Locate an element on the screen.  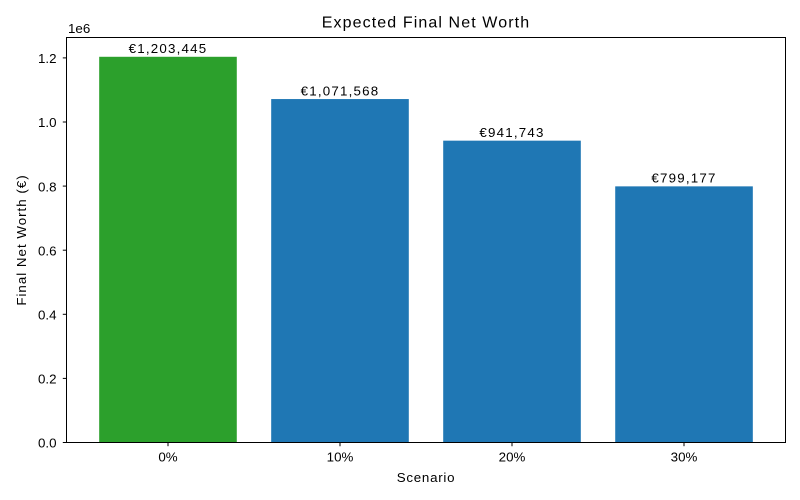
svg-text: €941,743 is located at coordinates (511, 132).